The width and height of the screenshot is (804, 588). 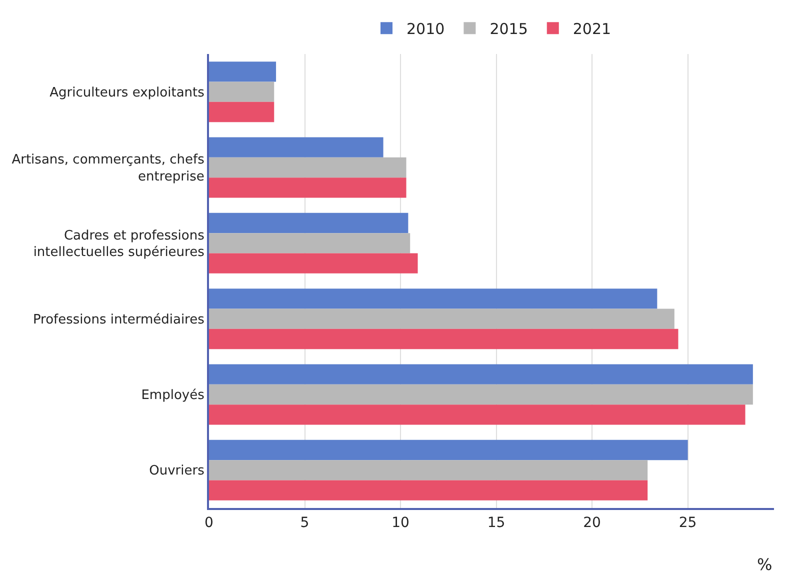 I want to click on legend-label: 2010, so click(x=425, y=29).